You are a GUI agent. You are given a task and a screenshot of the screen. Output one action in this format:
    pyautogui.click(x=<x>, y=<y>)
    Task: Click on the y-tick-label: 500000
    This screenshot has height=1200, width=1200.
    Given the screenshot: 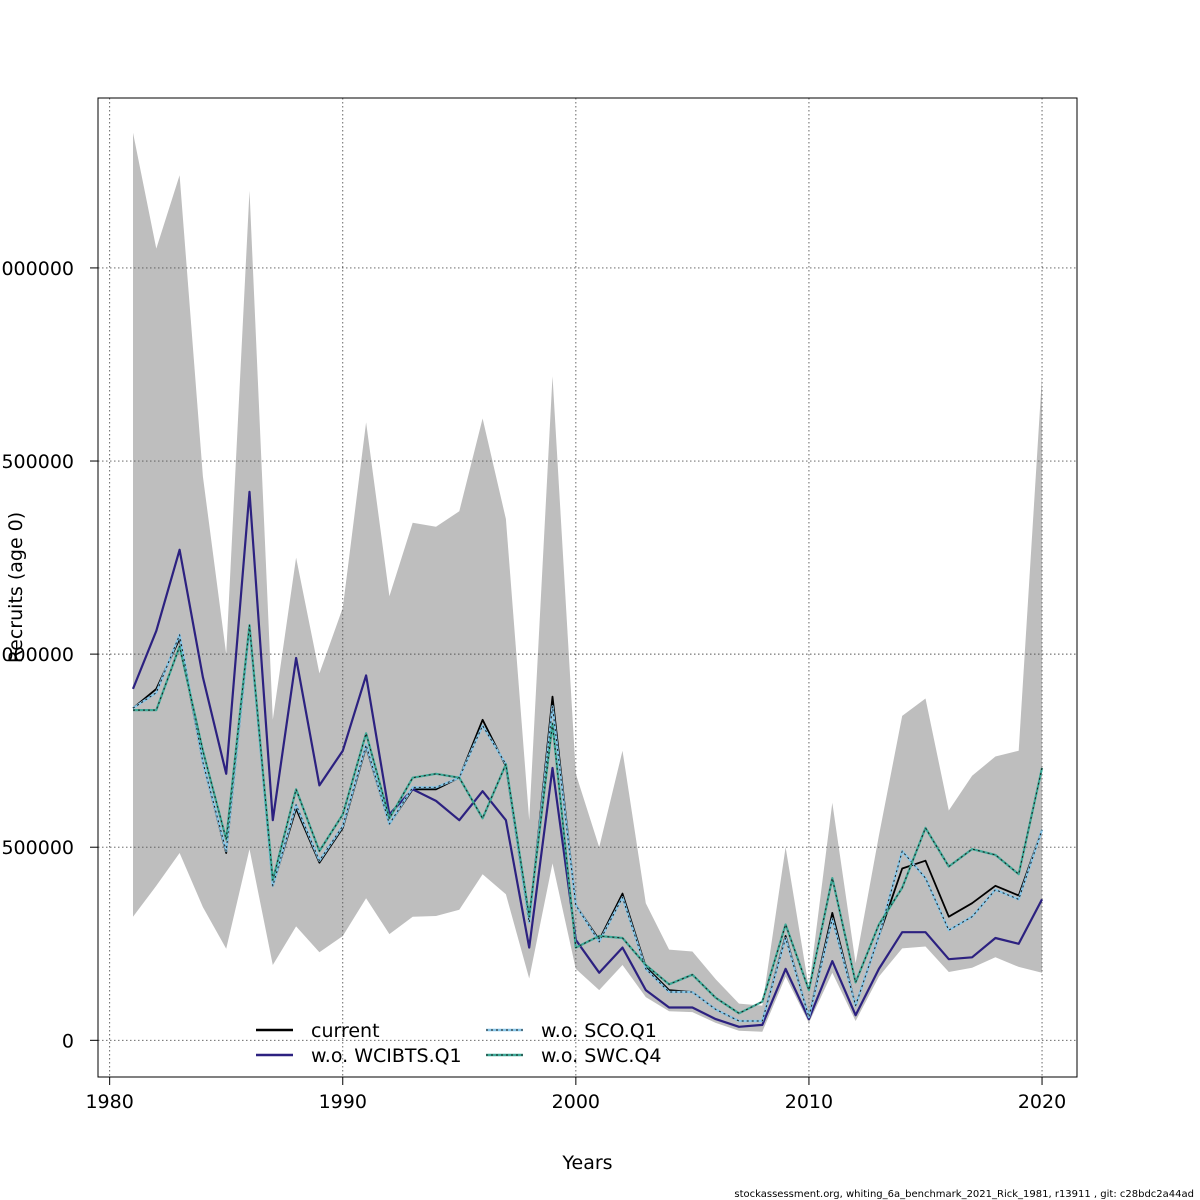 What is the action you would take?
    pyautogui.click(x=37, y=848)
    